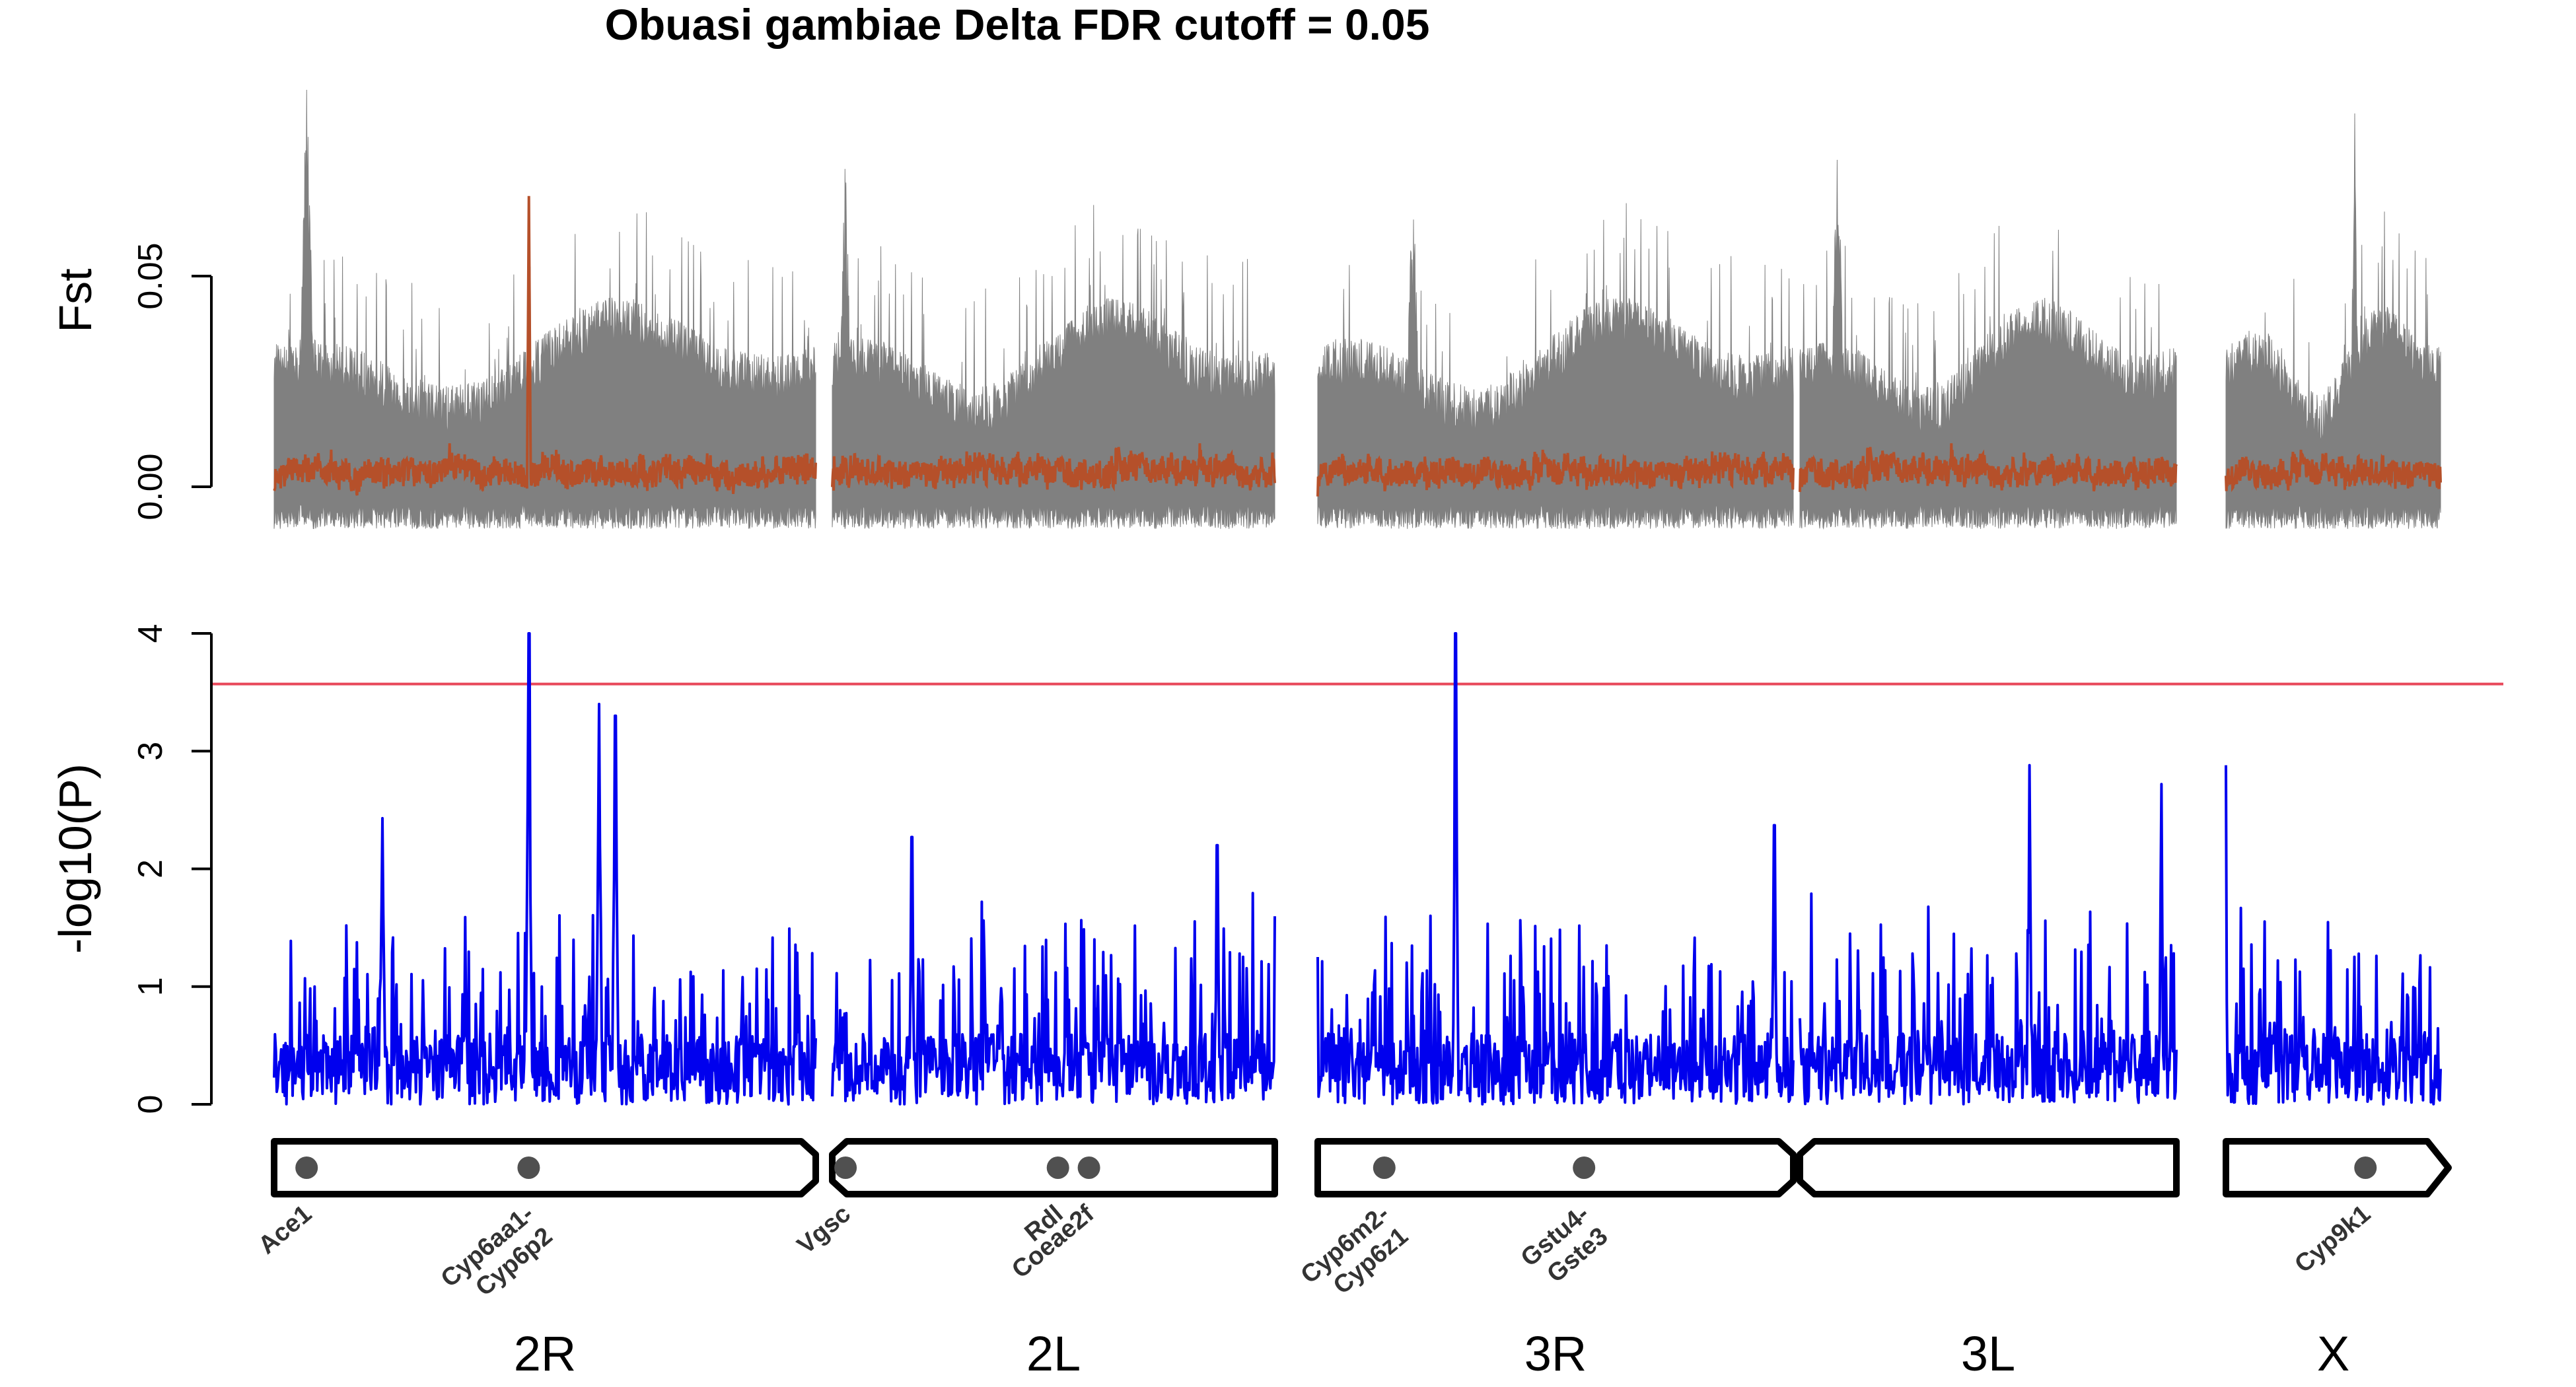 The height and width of the screenshot is (1387, 2576). Describe the element at coordinates (2333, 935) in the screenshot. I see `pvalue-line-x` at that location.